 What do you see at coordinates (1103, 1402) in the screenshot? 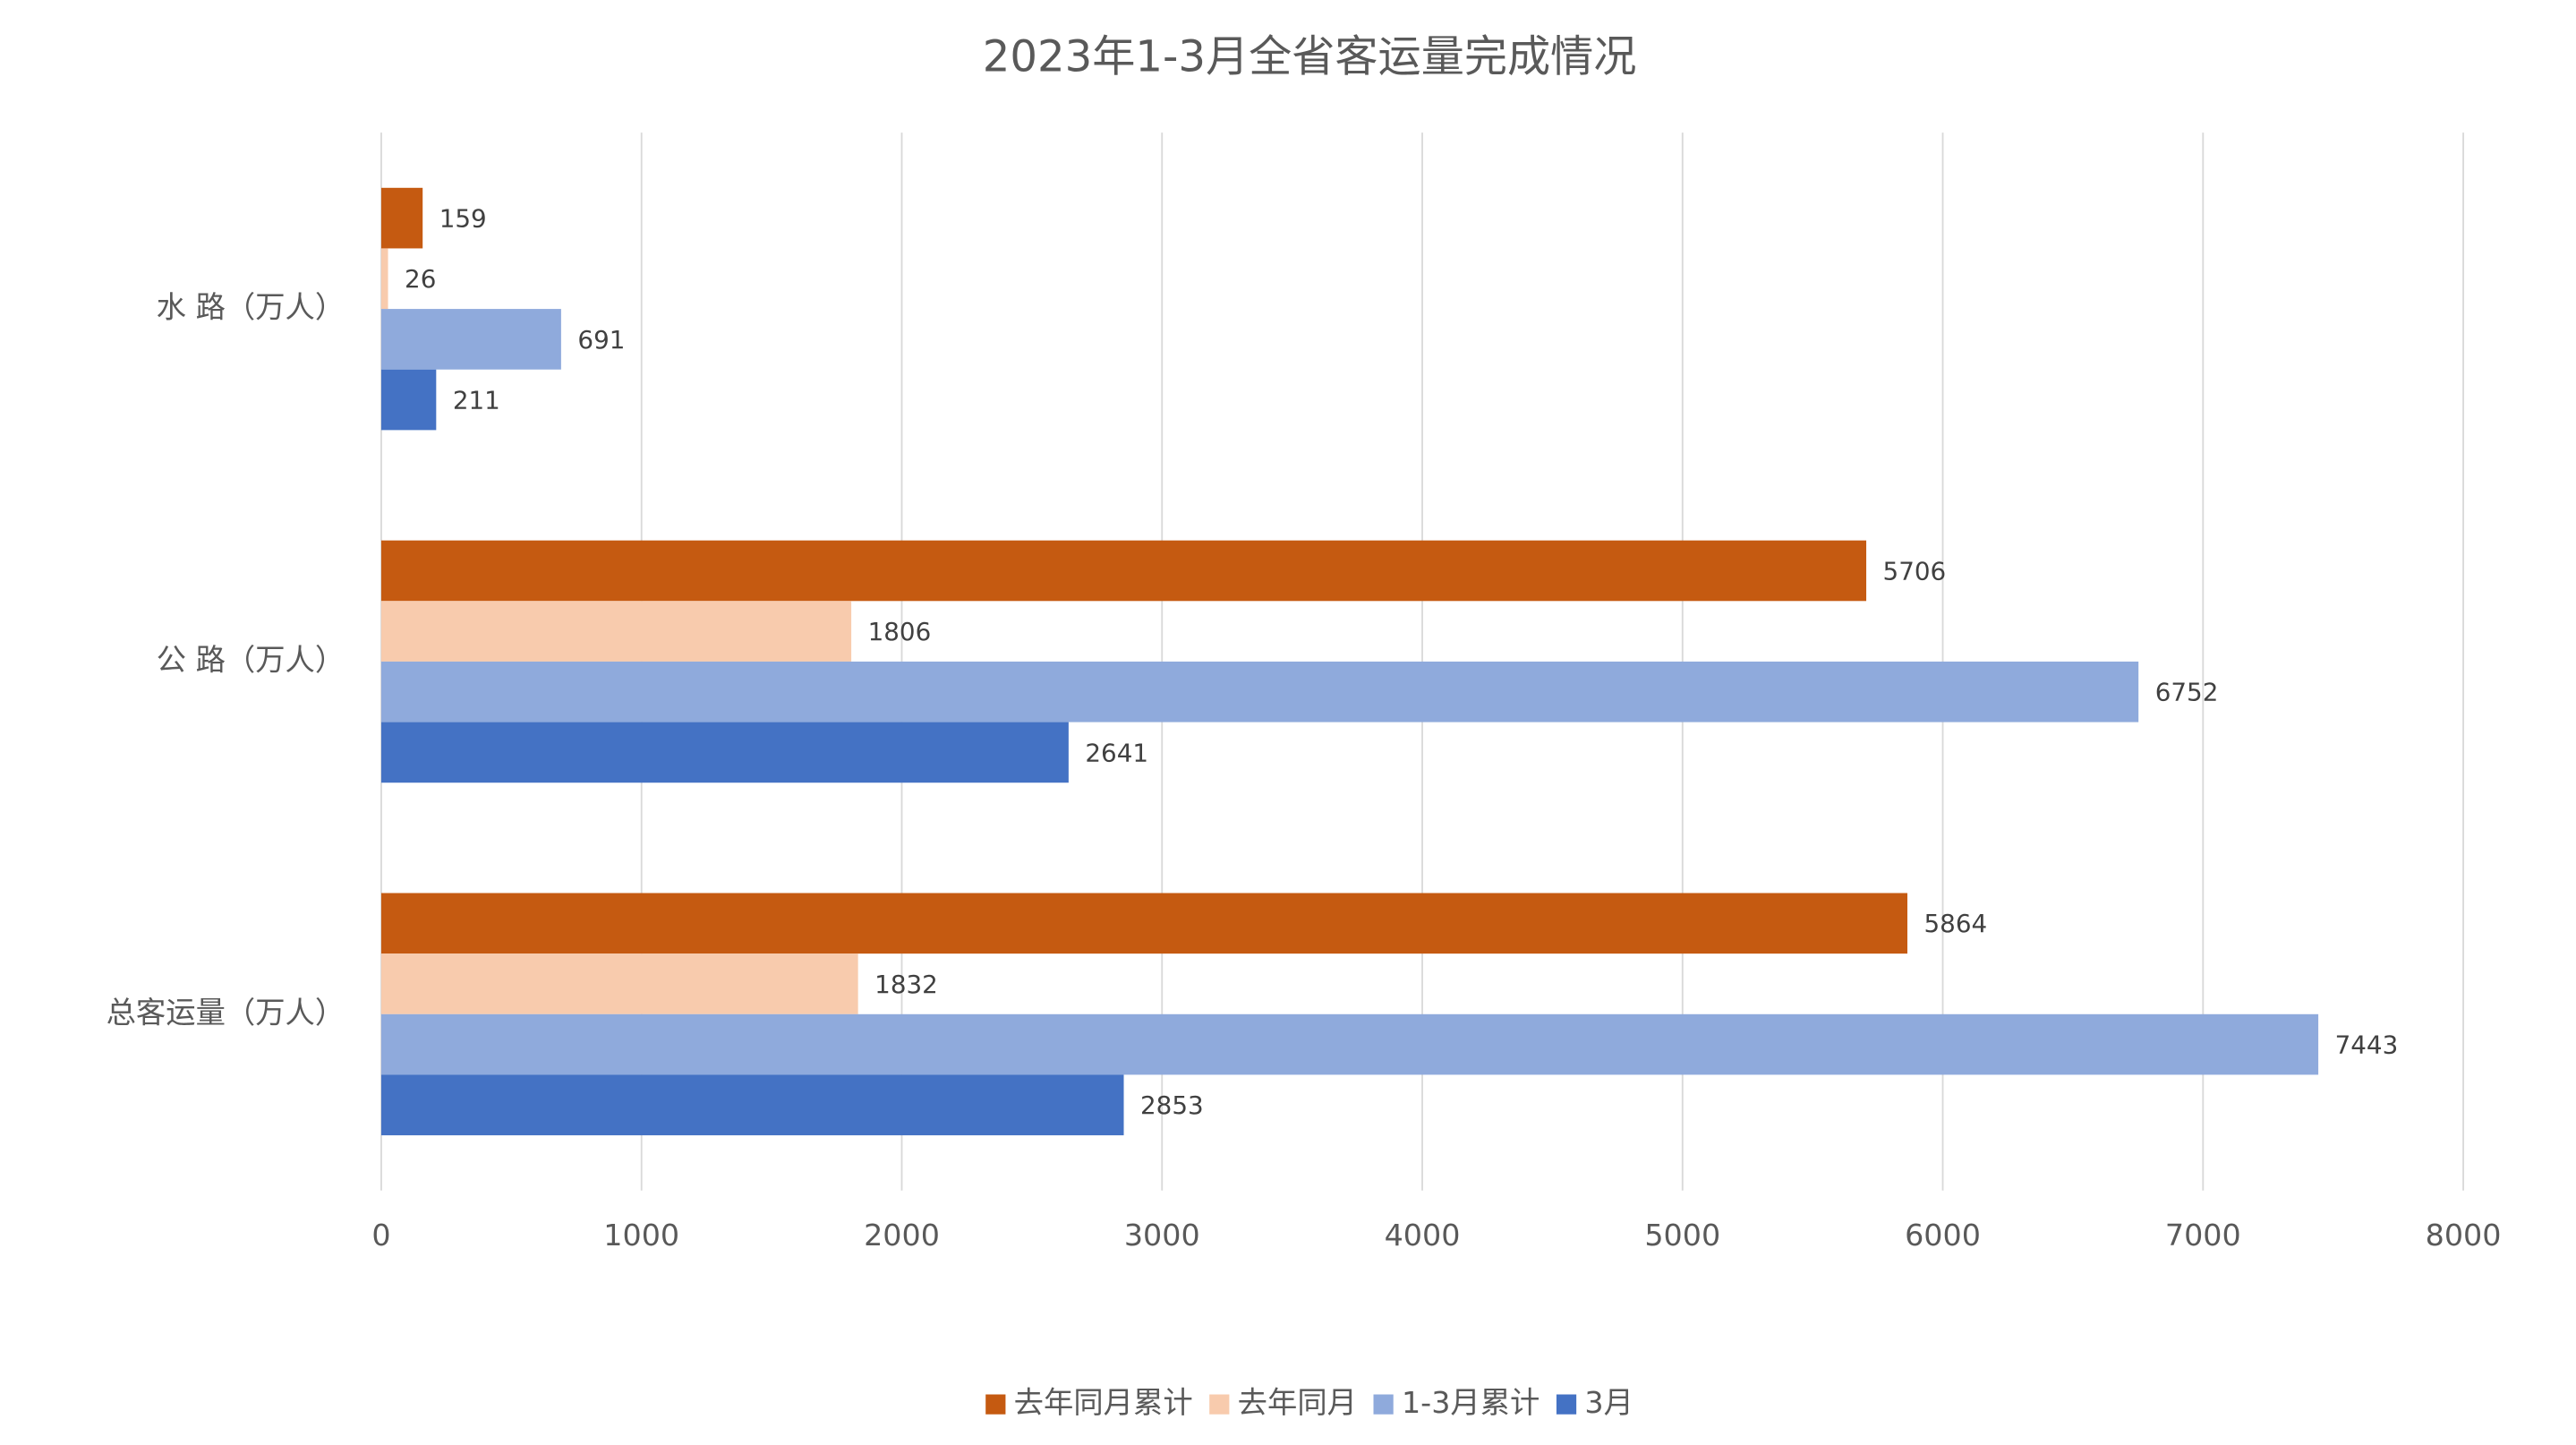
I see `legend-label: 去年同月累计` at bounding box center [1103, 1402].